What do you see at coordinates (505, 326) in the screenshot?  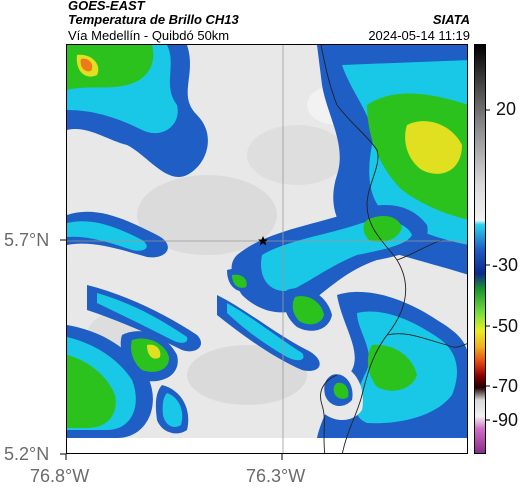 I see `colorbar-tick-label: -50` at bounding box center [505, 326].